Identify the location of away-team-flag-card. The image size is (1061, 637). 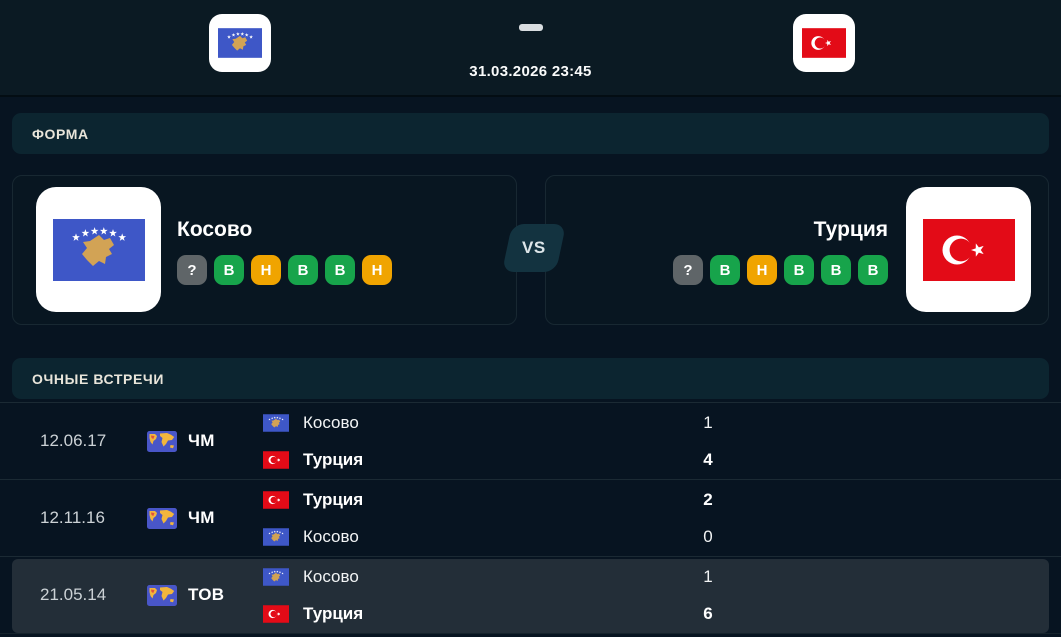
(824, 43).